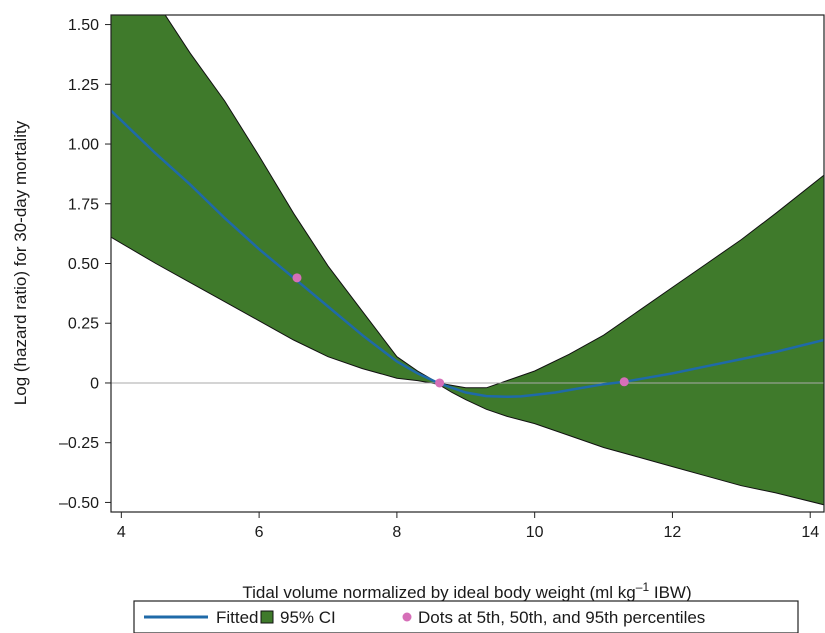 This screenshot has height=633, width=825. What do you see at coordinates (267, 617) in the screenshot?
I see `legend-ci-symbol` at bounding box center [267, 617].